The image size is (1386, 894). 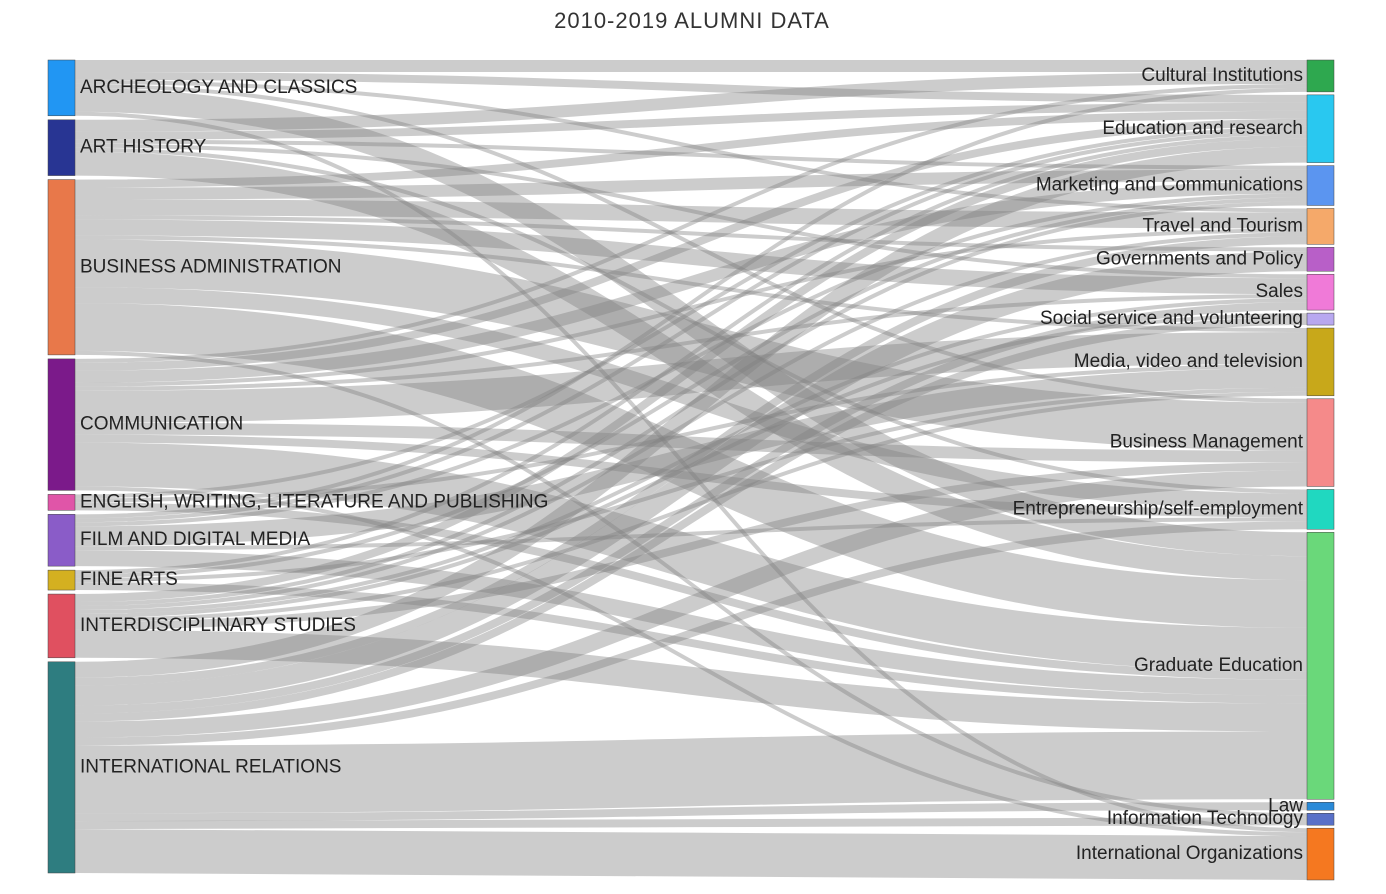 I want to click on node-label: ART HISTORY, so click(x=143, y=147).